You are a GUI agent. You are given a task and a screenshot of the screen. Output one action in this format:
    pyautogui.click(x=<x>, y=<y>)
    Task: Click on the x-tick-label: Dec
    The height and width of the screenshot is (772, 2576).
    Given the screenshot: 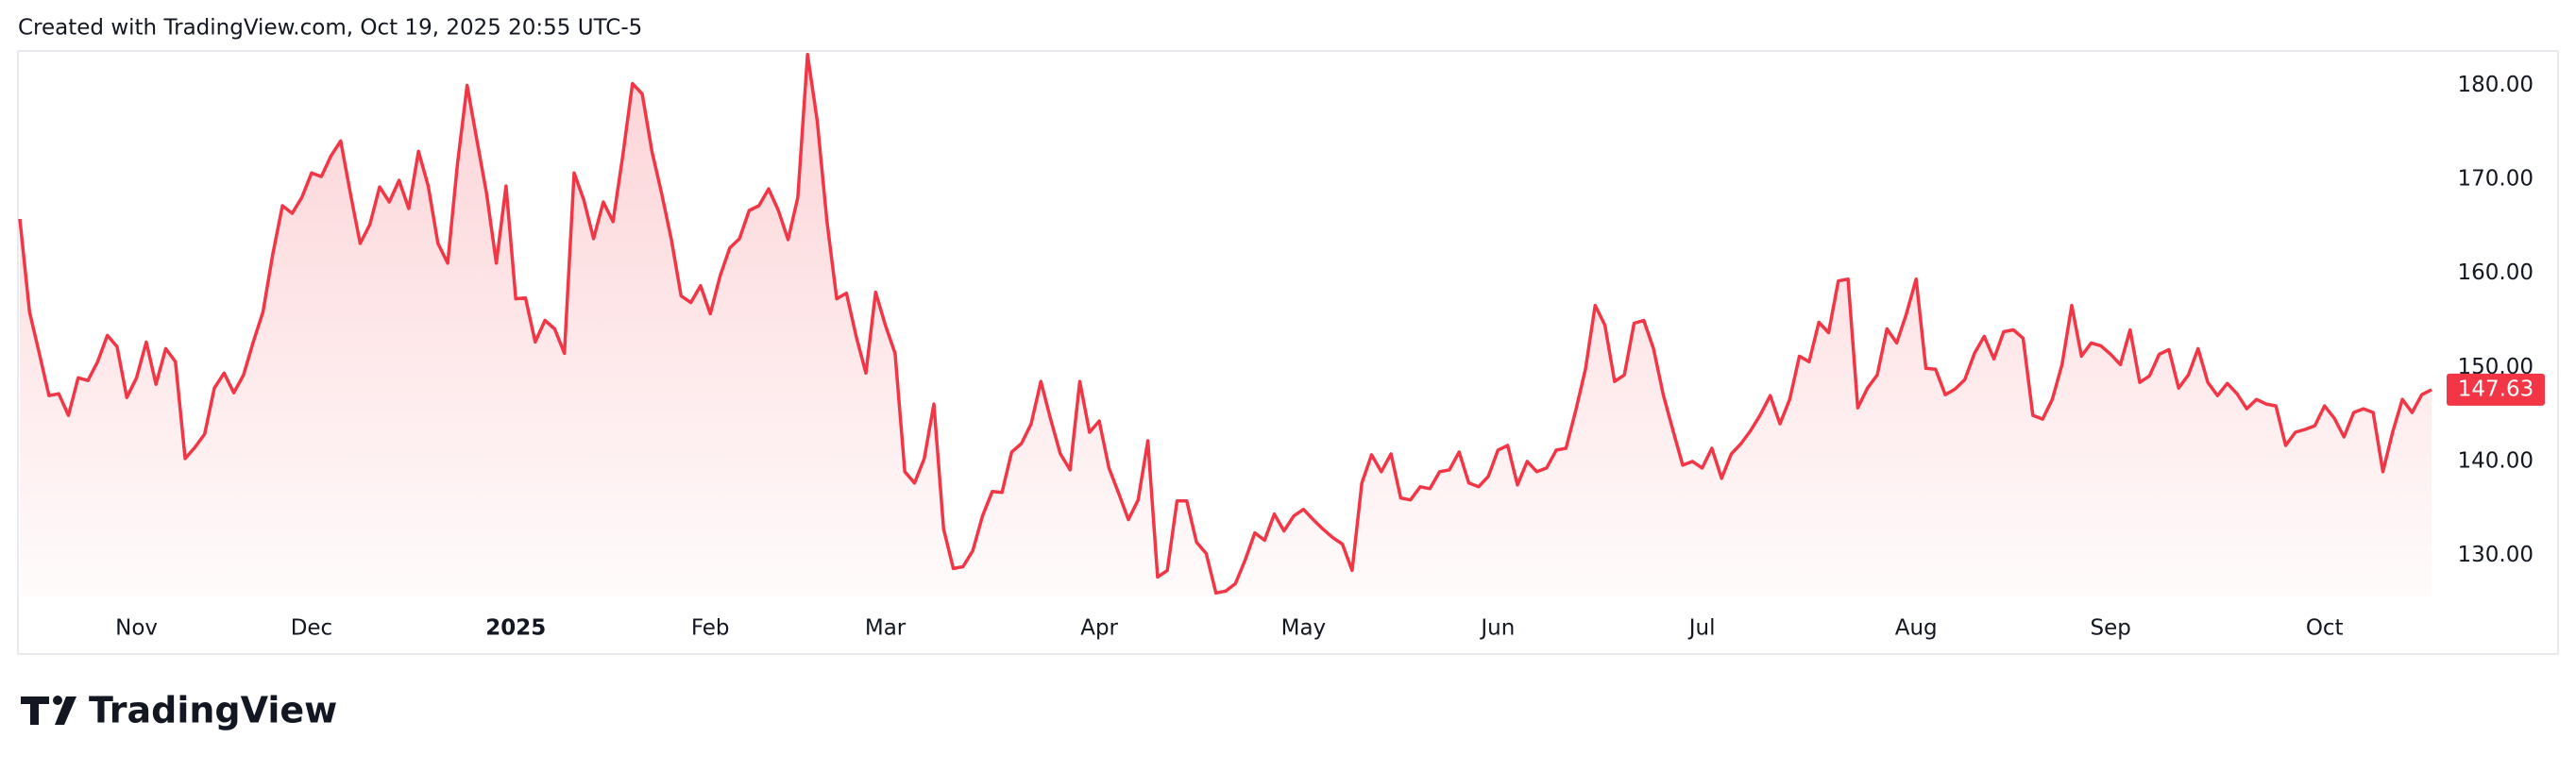 What is the action you would take?
    pyautogui.click(x=312, y=628)
    